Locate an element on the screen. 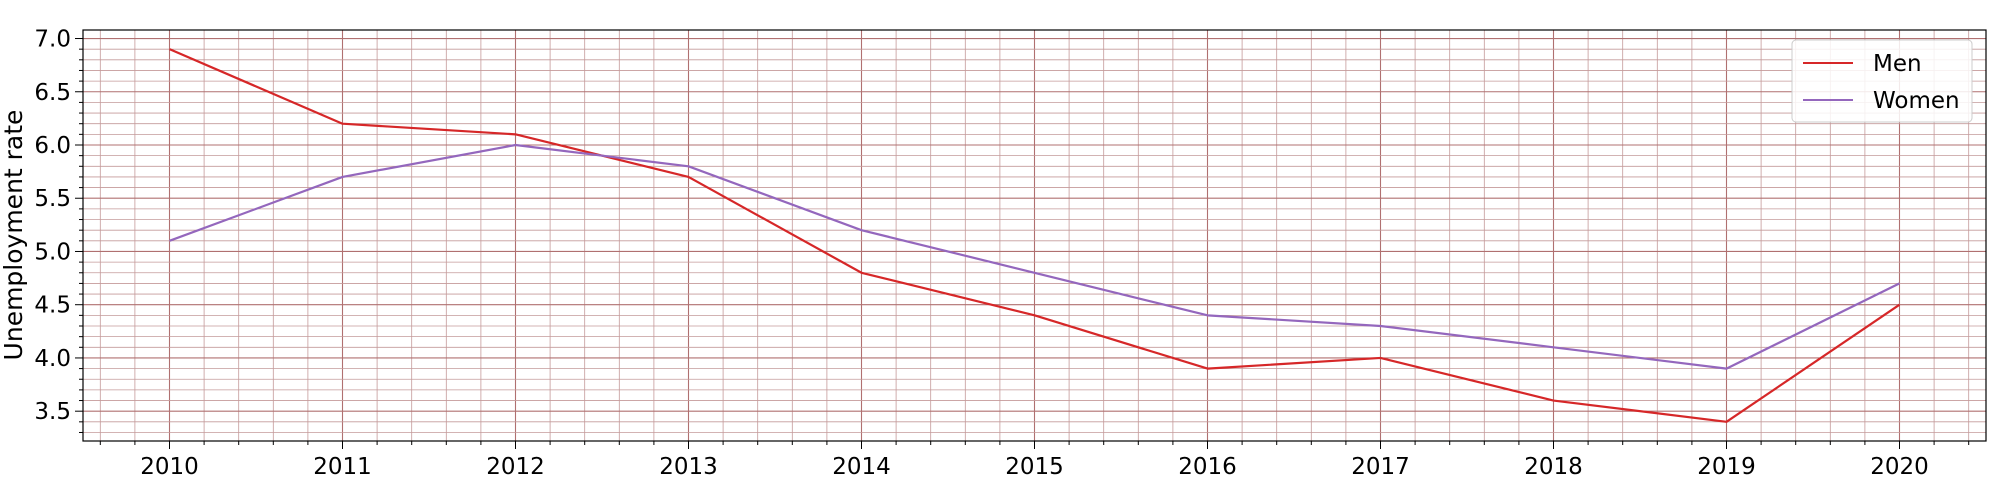  y-tick-label: 6.5 is located at coordinates (52, 93).